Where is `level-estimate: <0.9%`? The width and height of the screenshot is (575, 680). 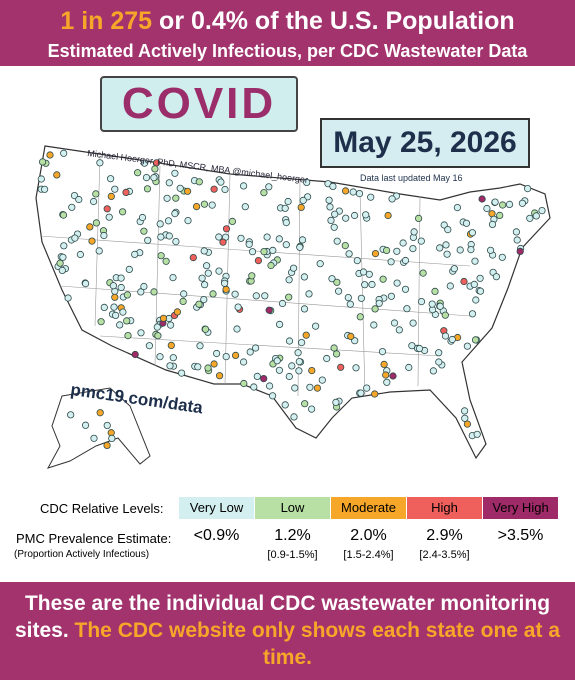 level-estimate: <0.9% is located at coordinates (216, 535).